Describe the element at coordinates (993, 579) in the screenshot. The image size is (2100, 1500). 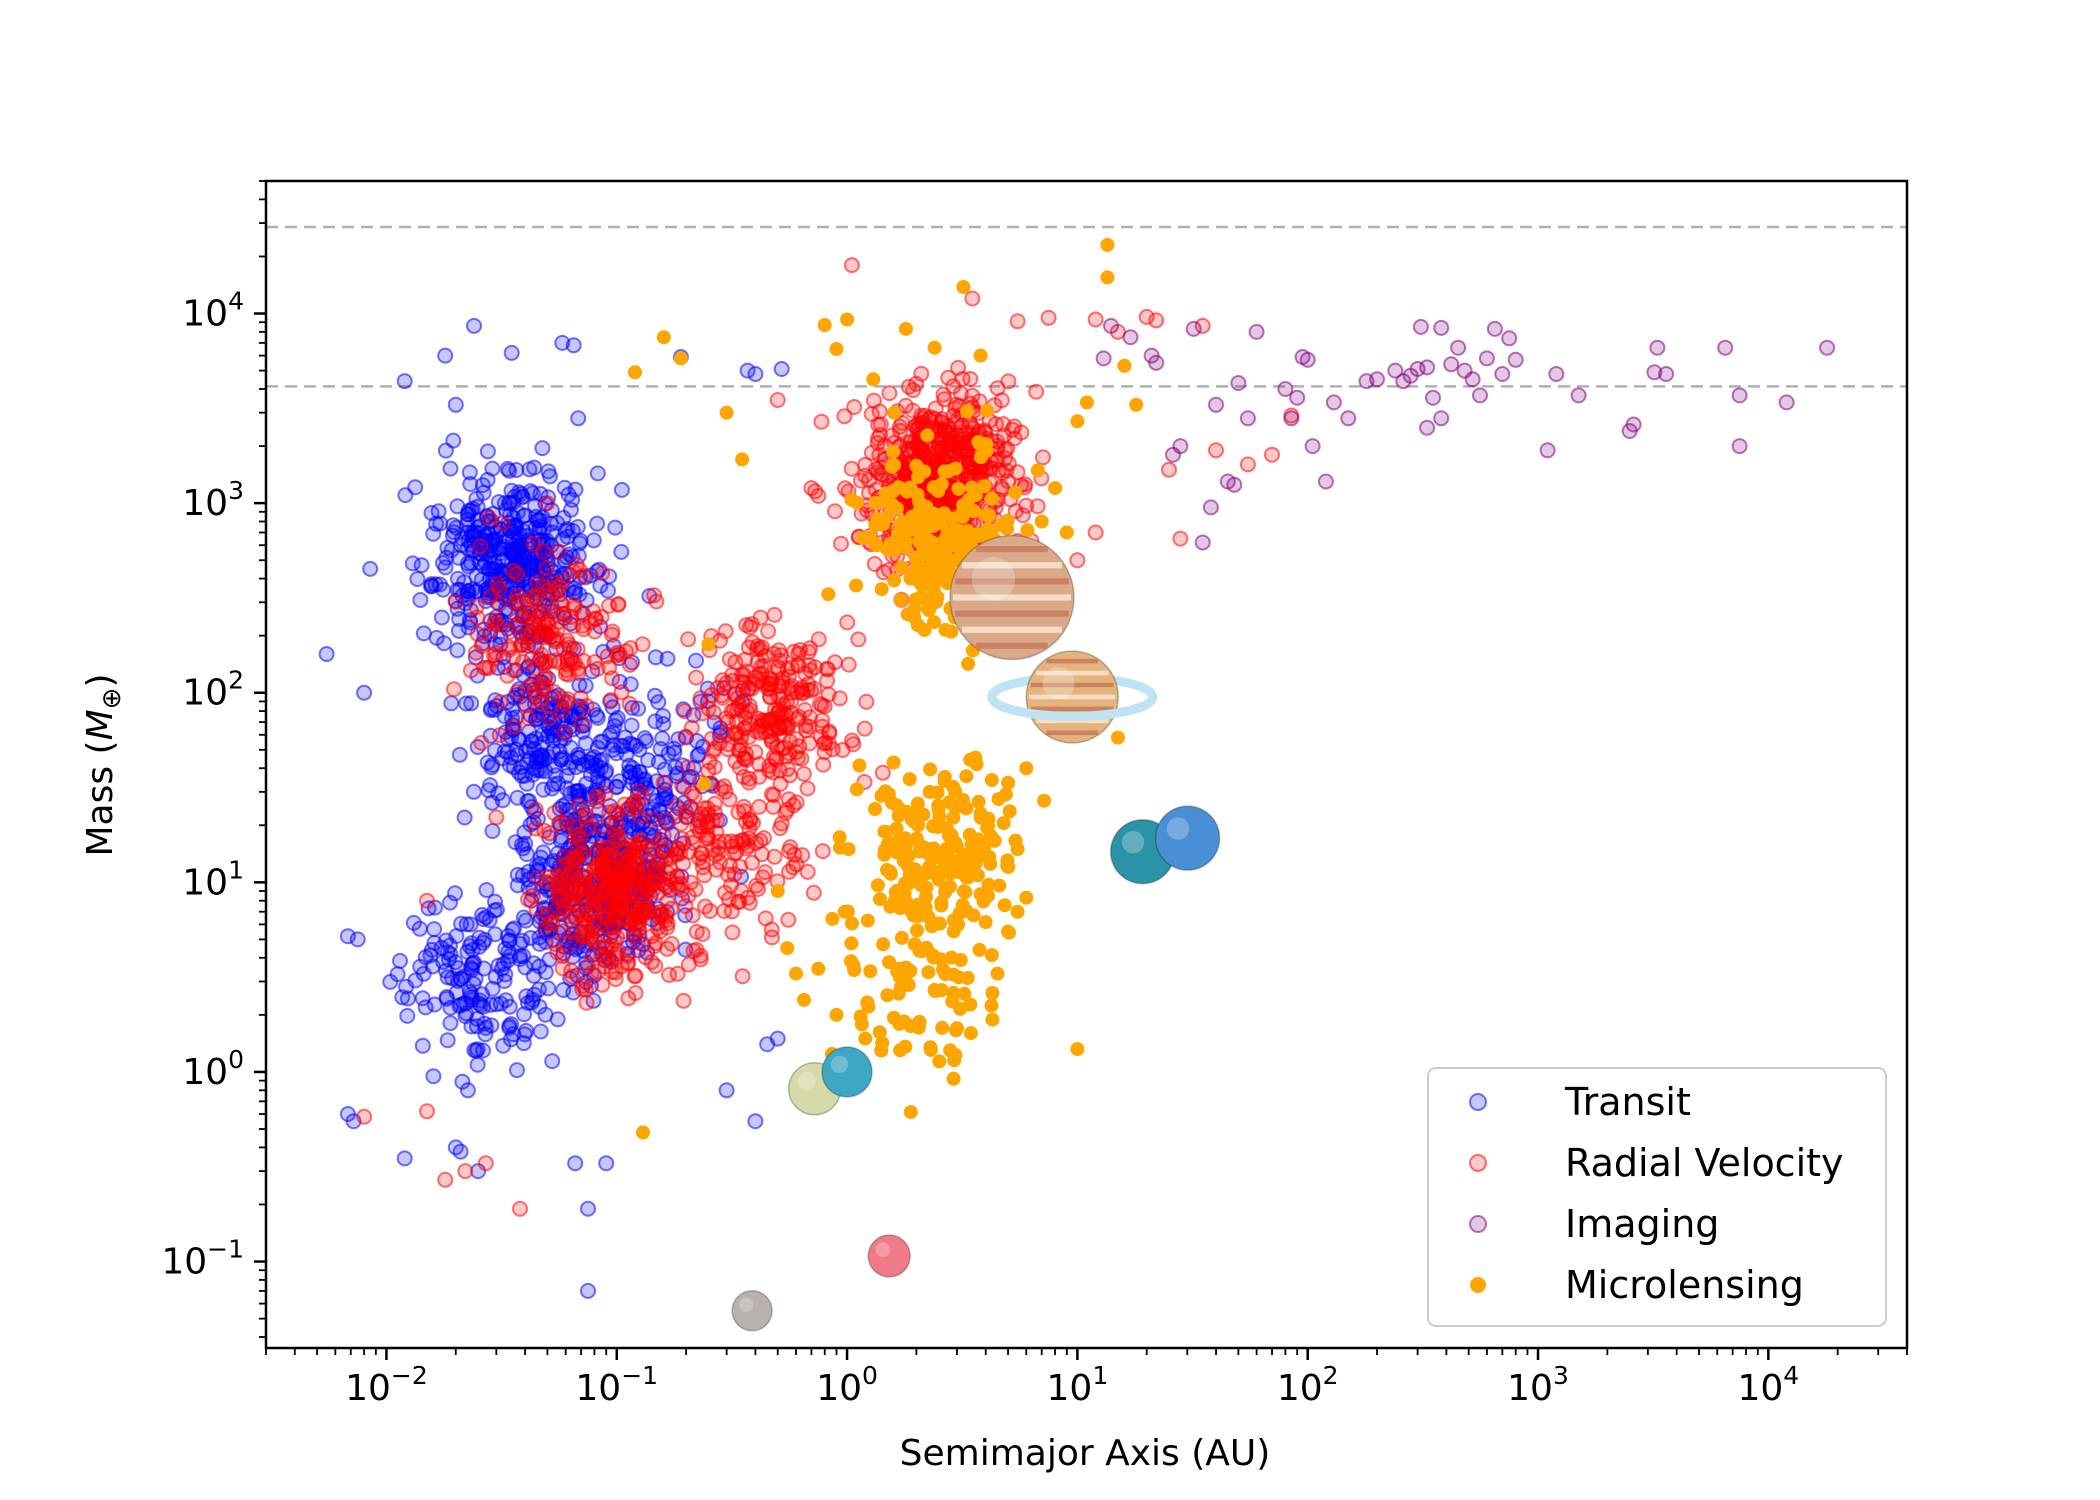
I see `jupiter-planet-highlight` at that location.